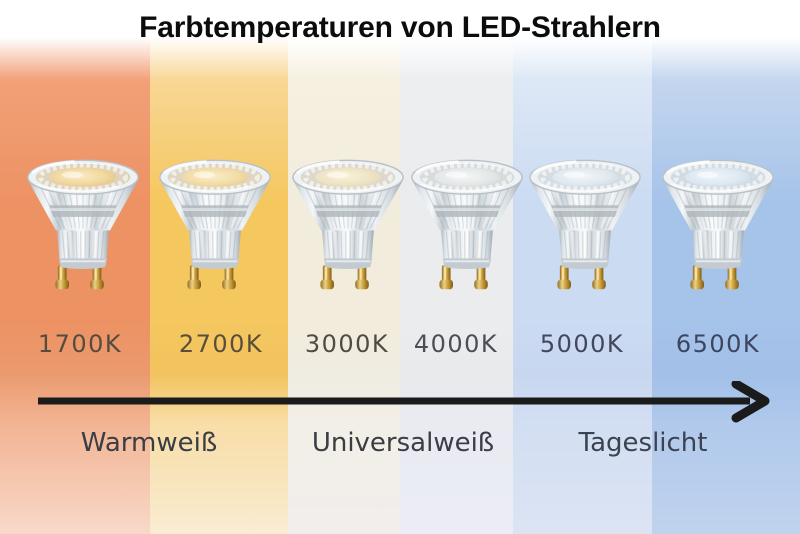 This screenshot has width=800, height=534. Describe the element at coordinates (582, 344) in the screenshot. I see `kelvin-label-5000k: 5000K` at that location.